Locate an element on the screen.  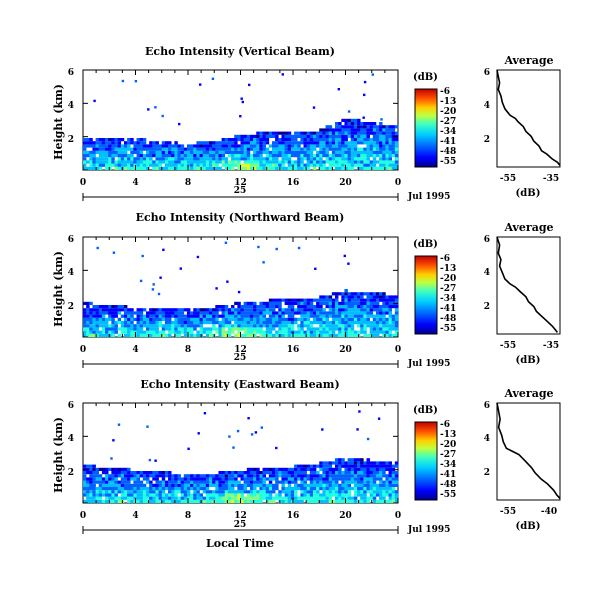
colorbar-tick-label: -34 is located at coordinates (448, 132).